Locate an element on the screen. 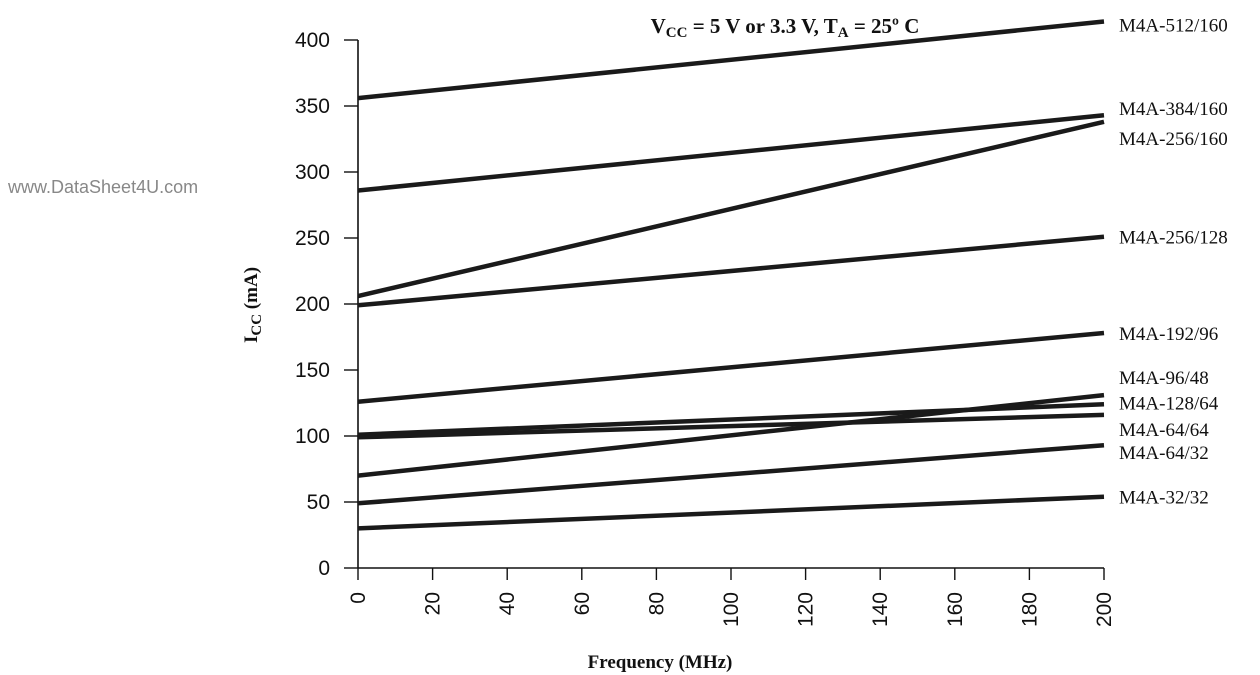 This screenshot has height=675, width=1260. x-axis-title: Frequency (MHz) is located at coordinates (660, 662).